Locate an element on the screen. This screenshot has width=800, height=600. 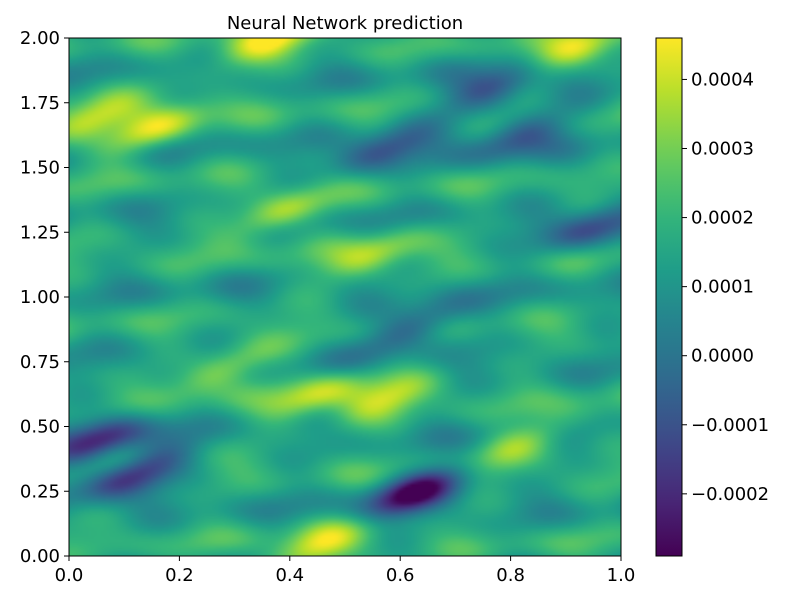
y-axis: 0.00 0.25 0.50 0.75 1.00 1.25 1.50 1.75 2.00 is located at coordinates (44, 297).